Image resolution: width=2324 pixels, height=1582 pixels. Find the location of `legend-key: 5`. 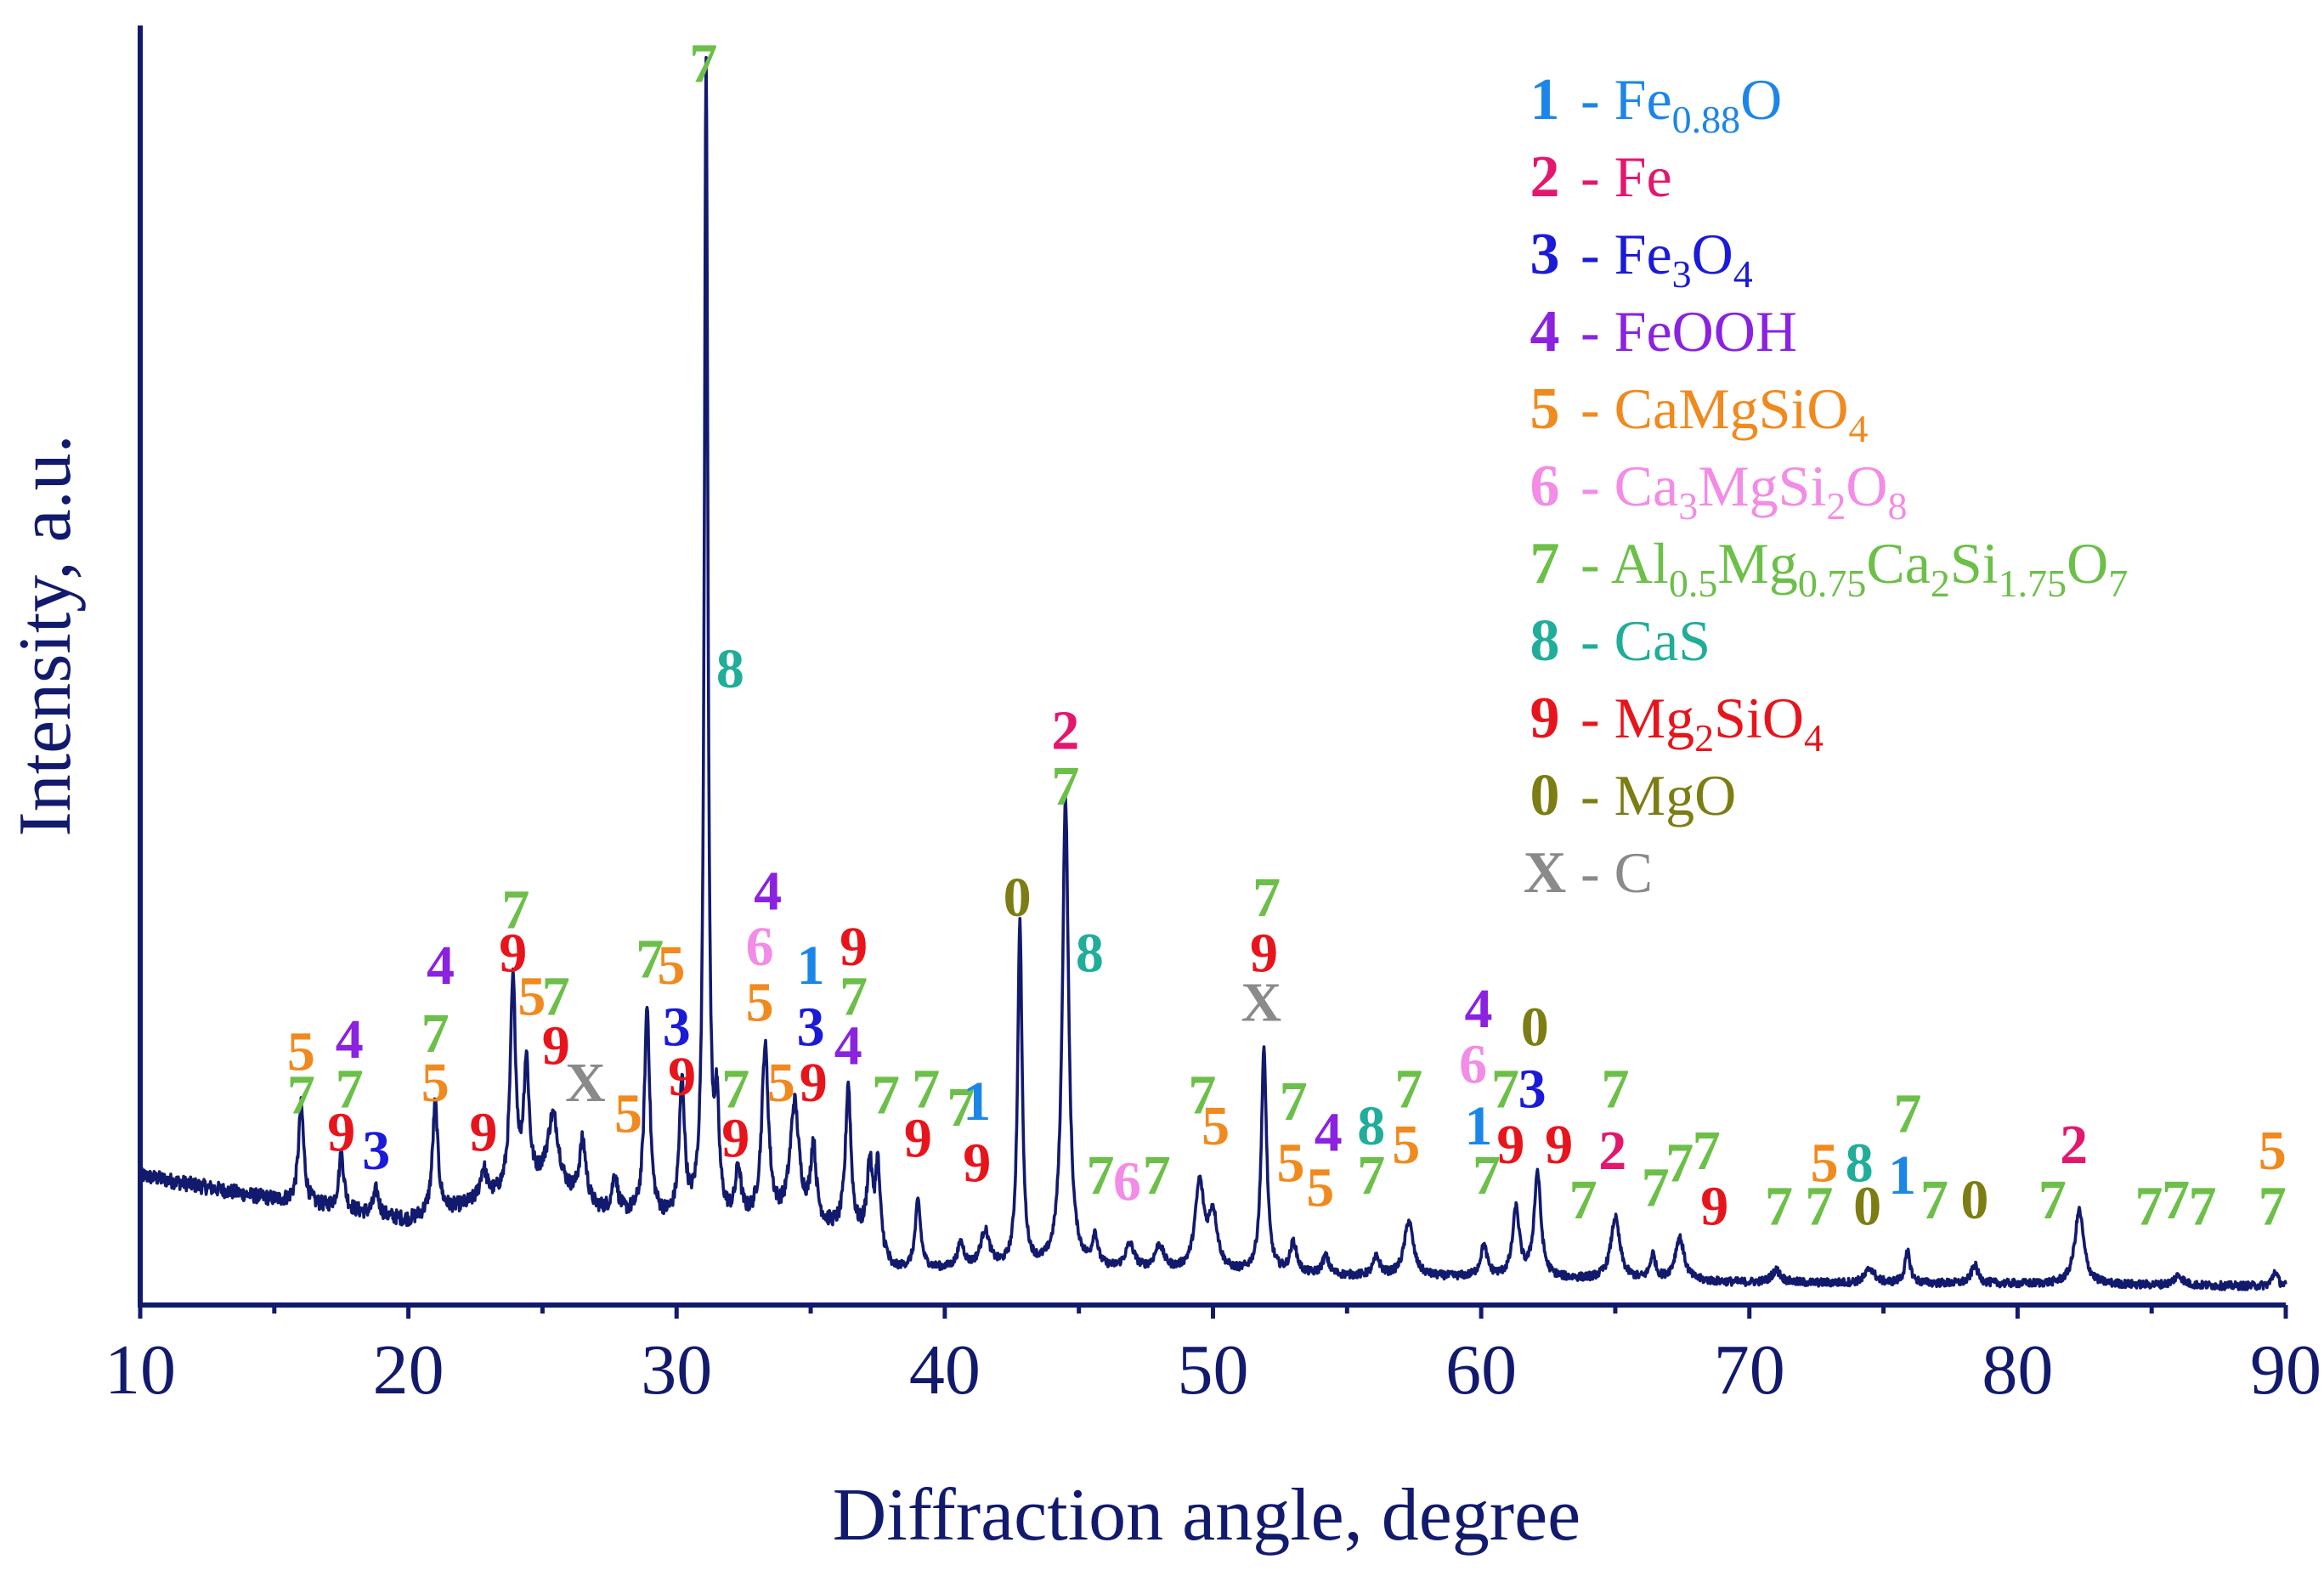

legend-key: 5 is located at coordinates (1545, 409).